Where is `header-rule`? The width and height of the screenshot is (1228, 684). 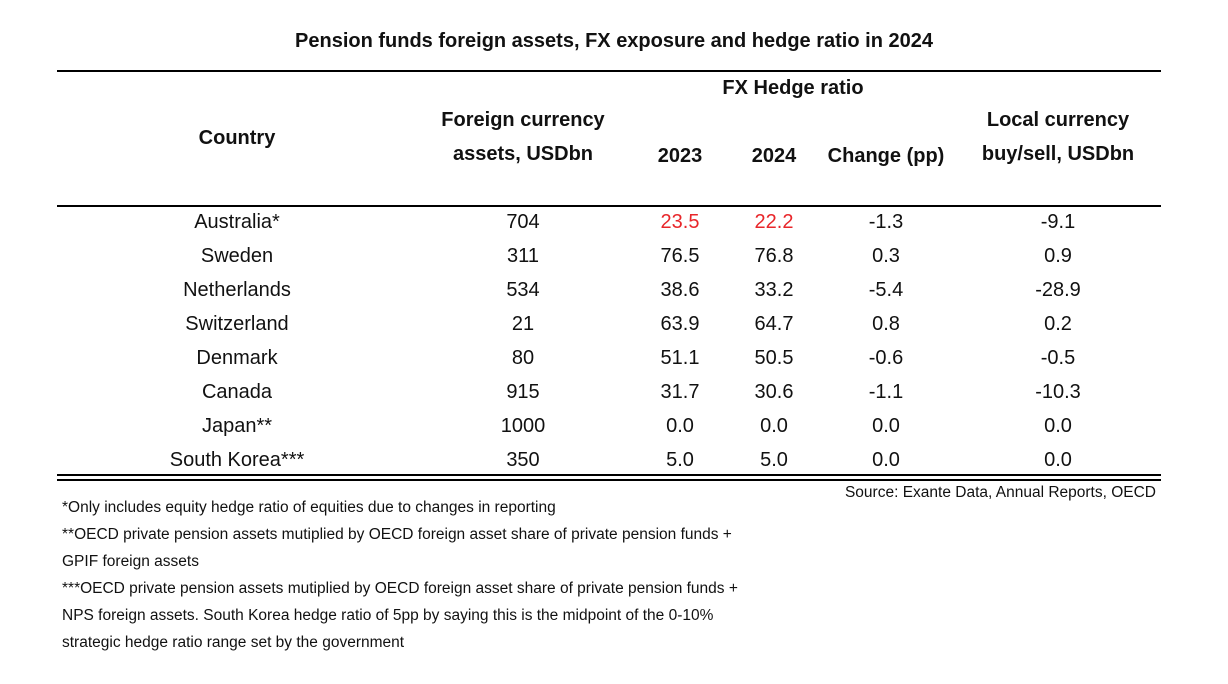 header-rule is located at coordinates (609, 206).